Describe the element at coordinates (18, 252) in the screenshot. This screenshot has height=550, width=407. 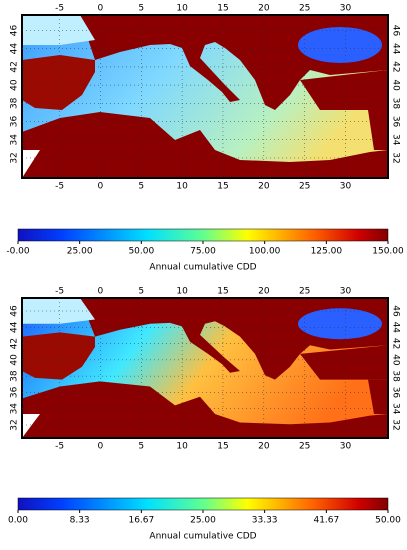
I see `colorbar-tick-label: -0.00` at that location.